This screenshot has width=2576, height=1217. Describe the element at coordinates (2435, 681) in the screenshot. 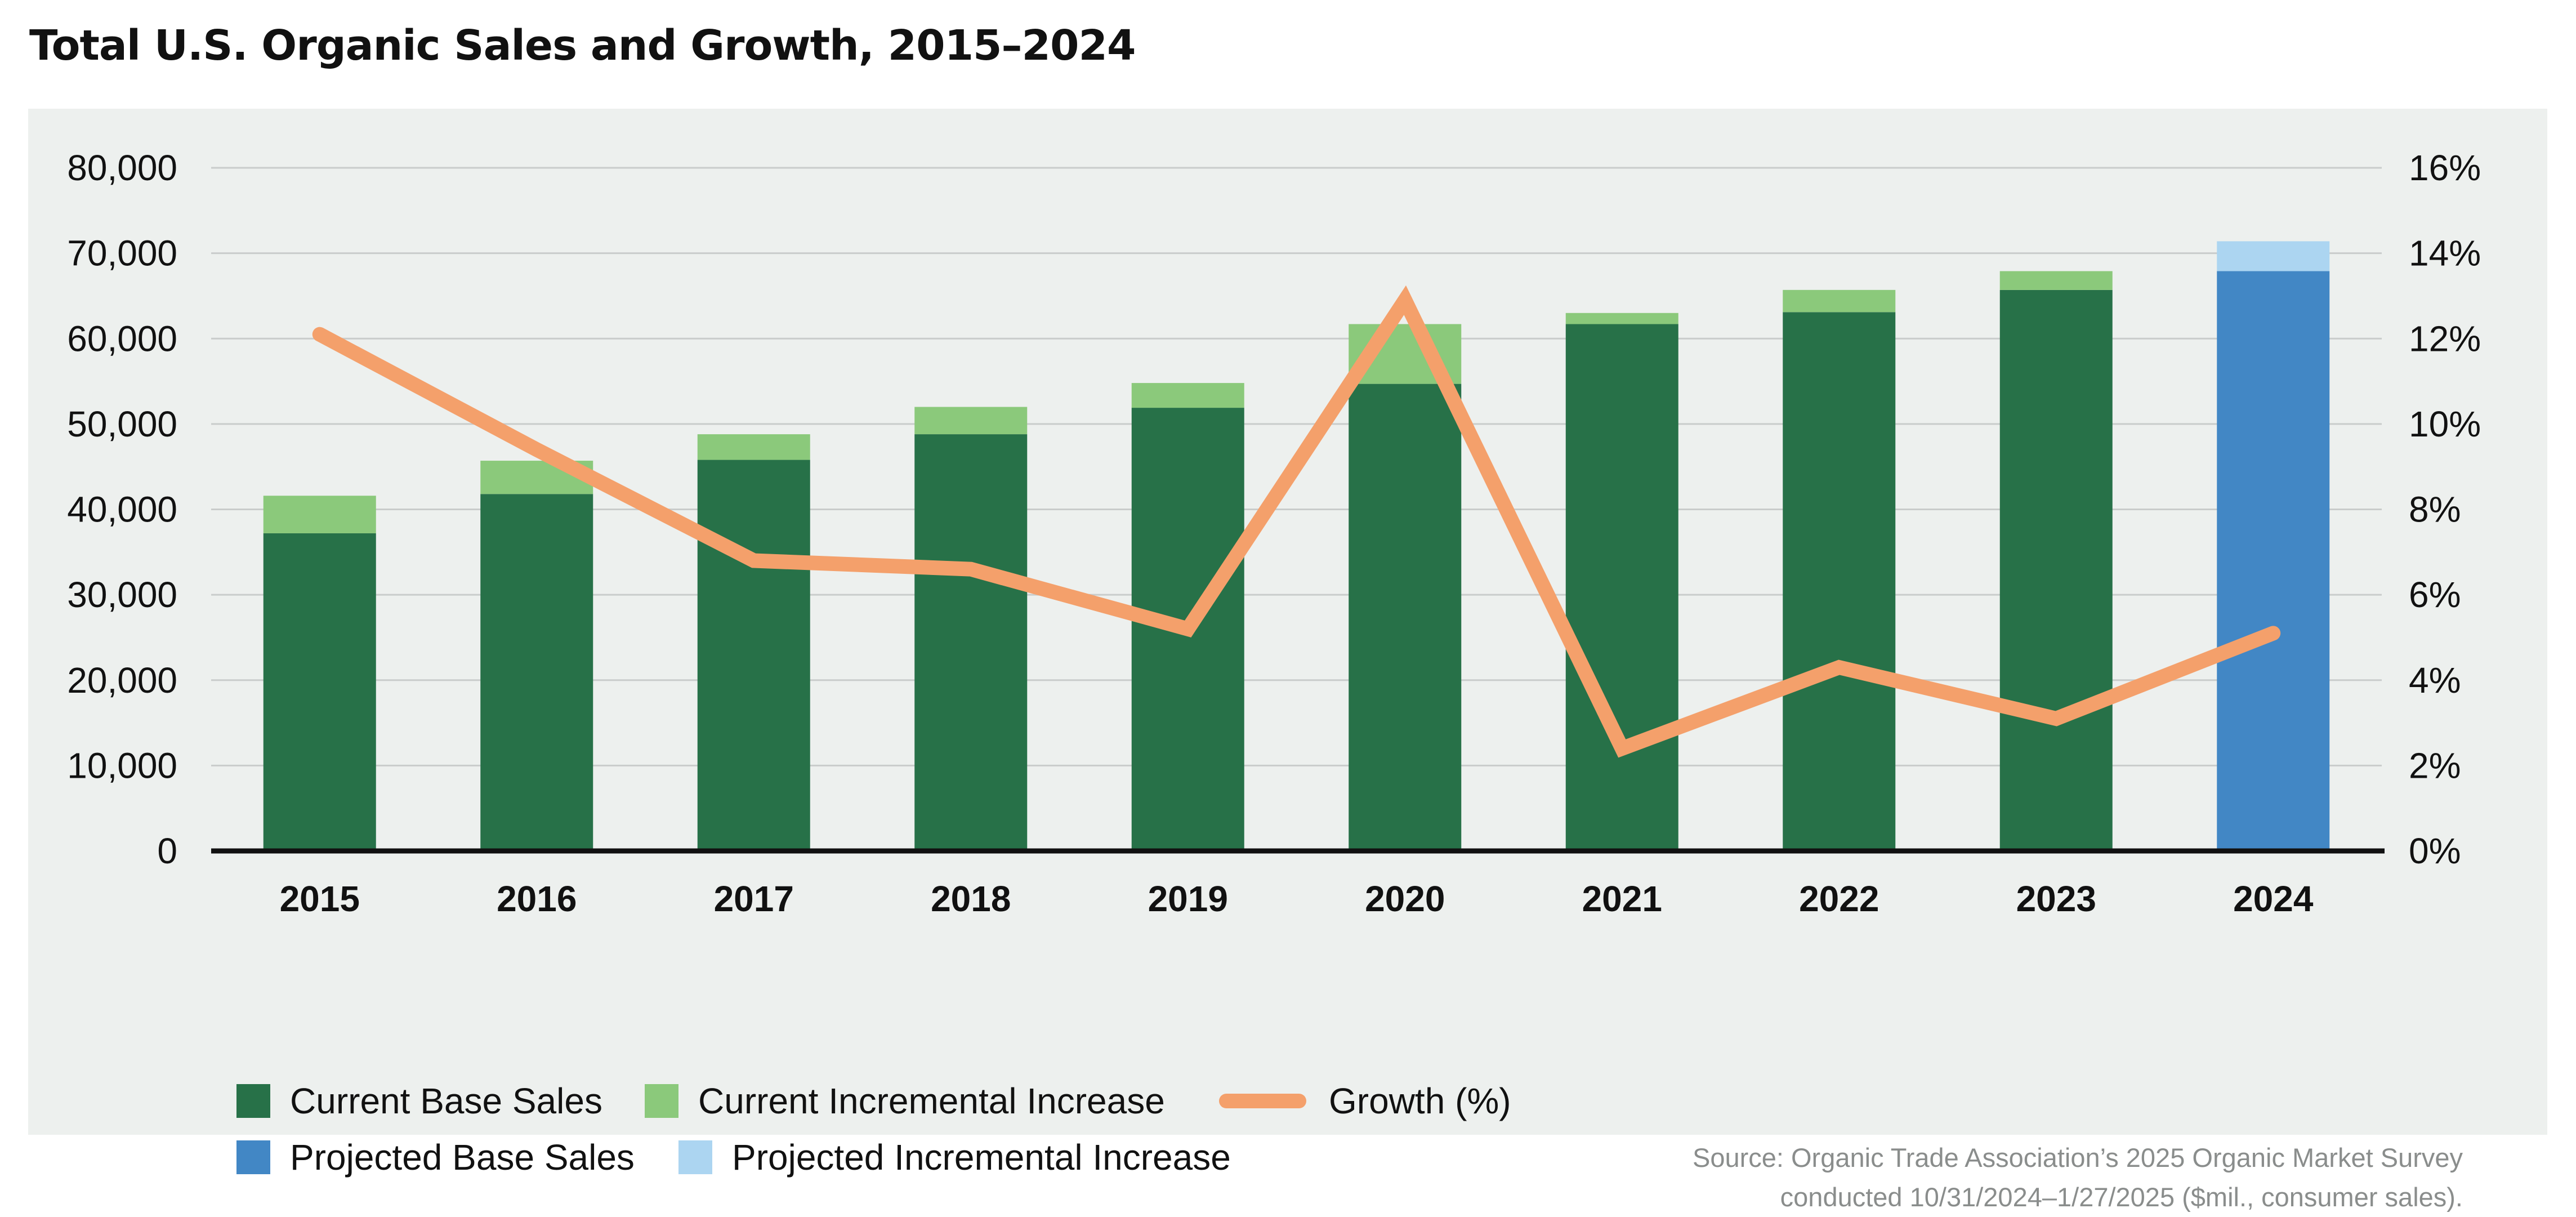

I see `y-right-tick-label: 4%` at that location.